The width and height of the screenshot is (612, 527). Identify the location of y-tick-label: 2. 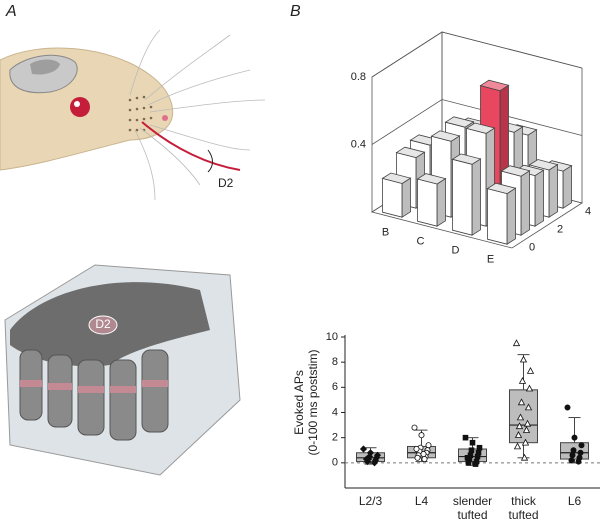
(335, 438).